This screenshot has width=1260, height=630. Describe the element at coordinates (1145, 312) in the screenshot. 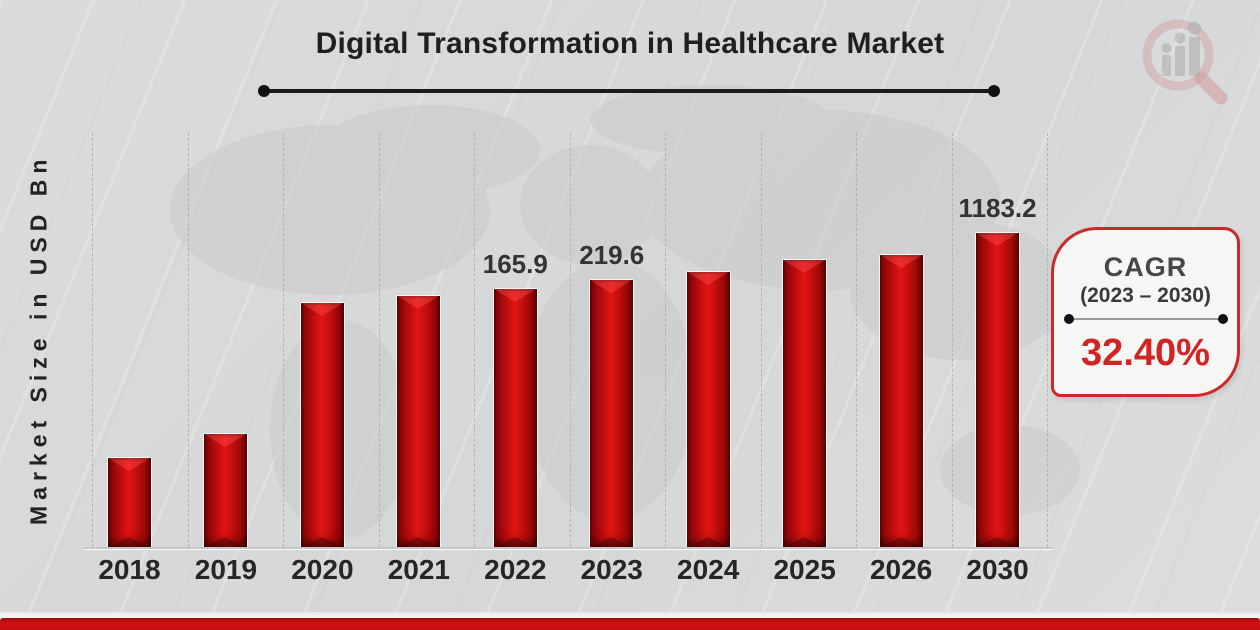

I see `cagr-box: CAGR (2023 – 2030) 32.40%` at that location.